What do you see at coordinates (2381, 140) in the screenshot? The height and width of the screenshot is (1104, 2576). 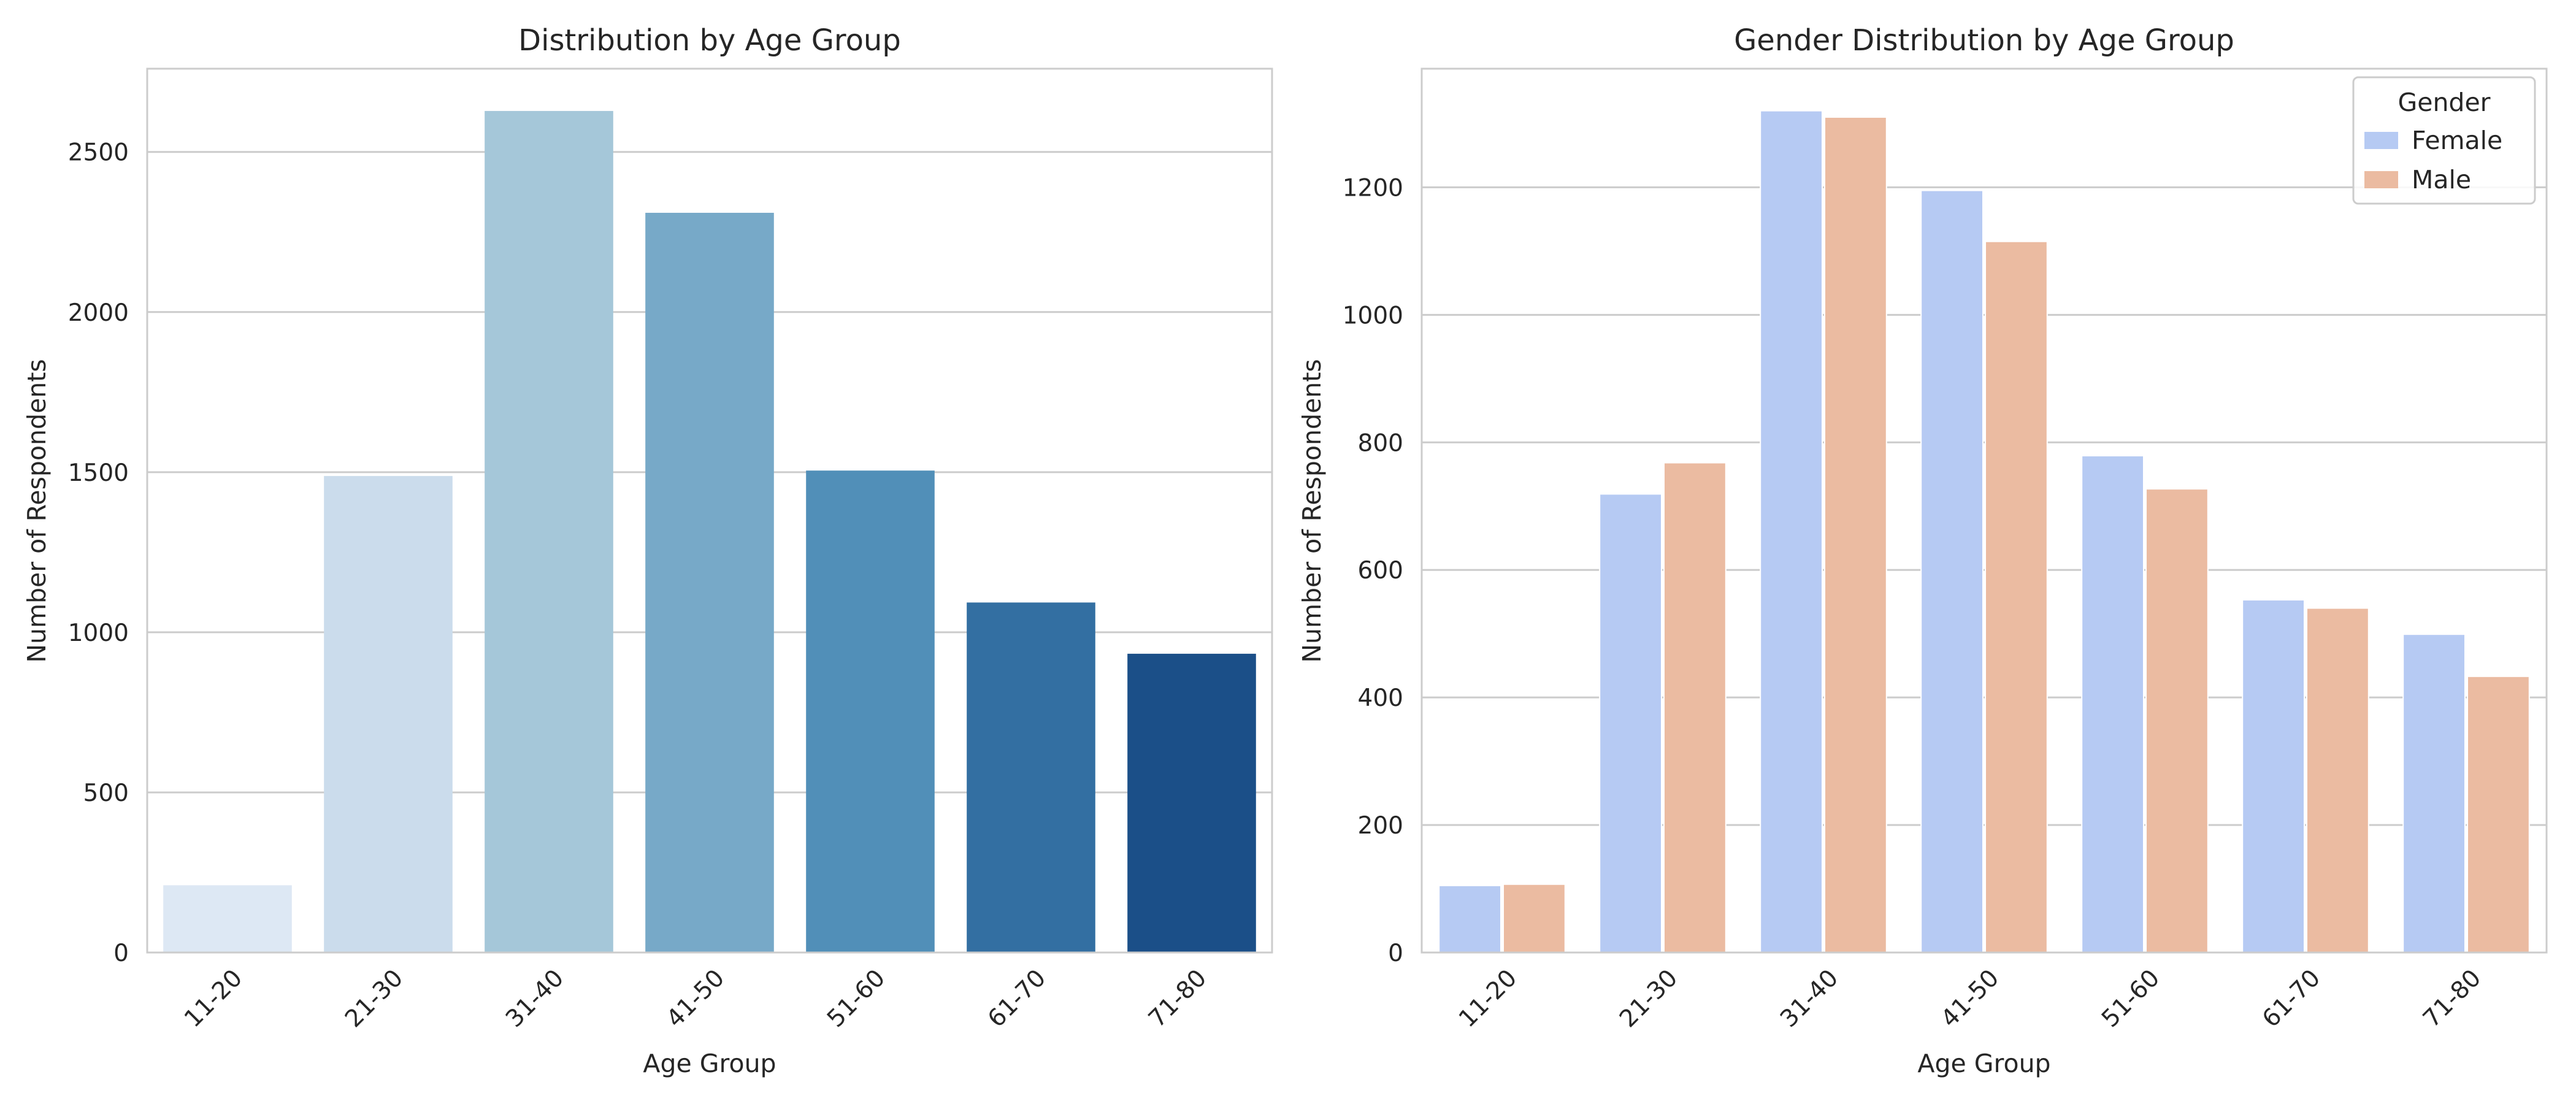 I see `legend-swatch-female` at bounding box center [2381, 140].